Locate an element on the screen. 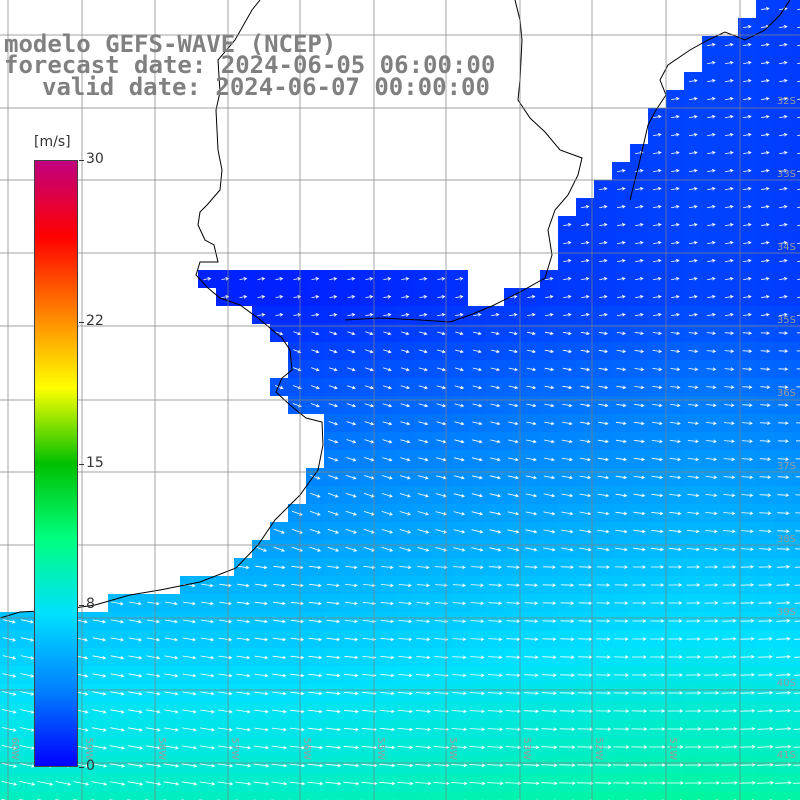 The width and height of the screenshot is (800, 800). model-title: modelo GEFS-WAVE (NCEP) is located at coordinates (170, 44).